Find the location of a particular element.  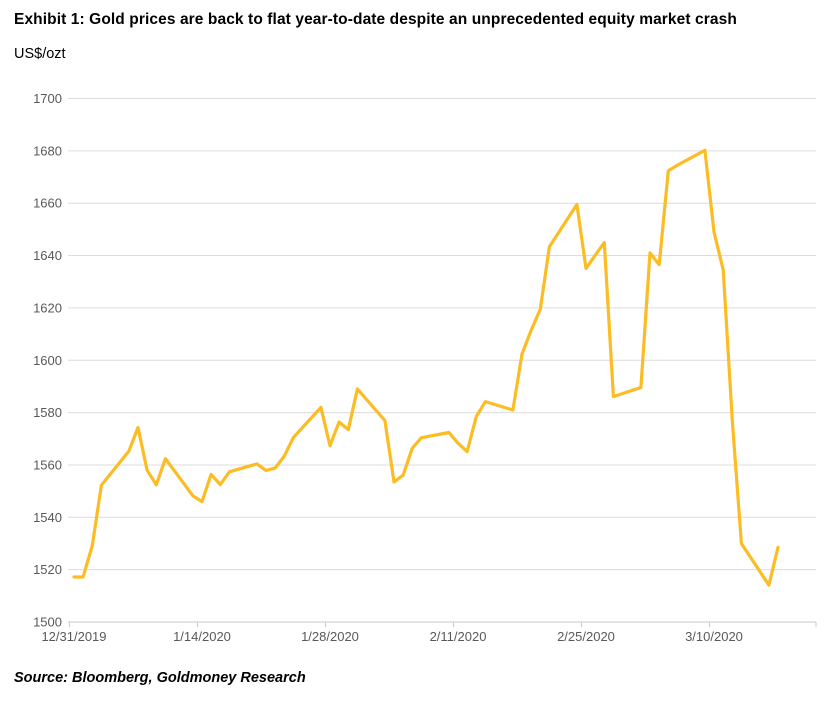

y-tick-label: 1520 is located at coordinates (47, 569).